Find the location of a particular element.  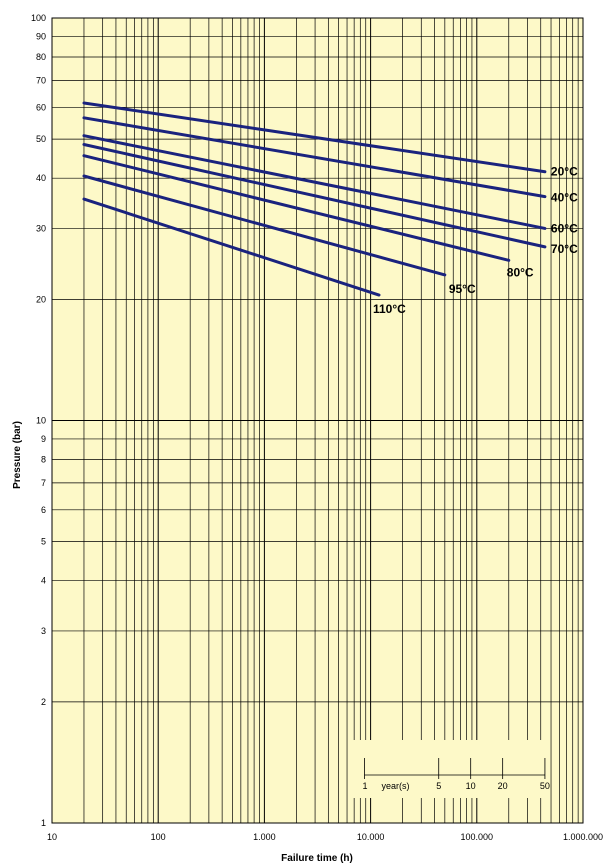

x-tick-label: 10.000 is located at coordinates (371, 837).